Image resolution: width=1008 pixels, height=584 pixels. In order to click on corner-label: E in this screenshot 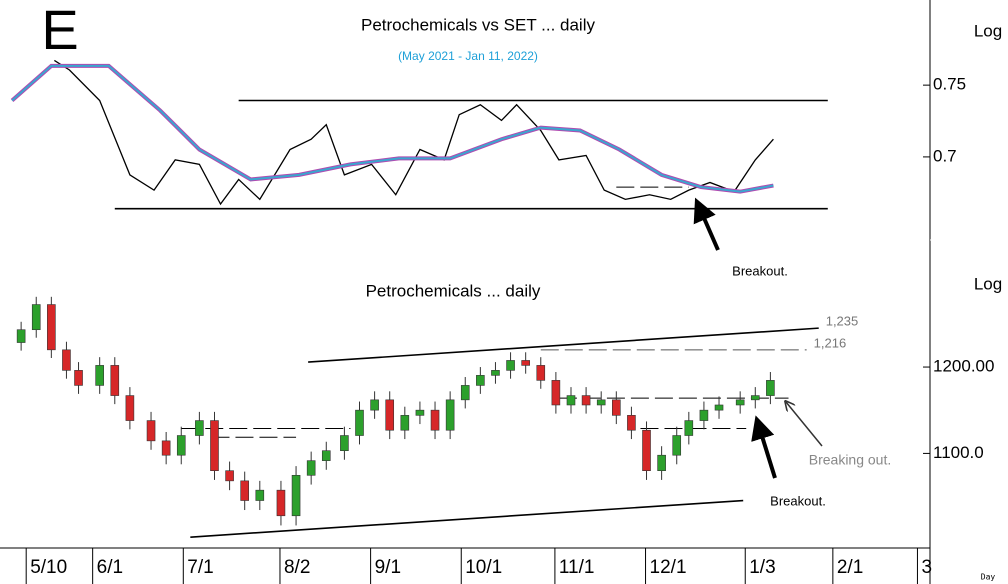, I will do `click(59, 30)`.